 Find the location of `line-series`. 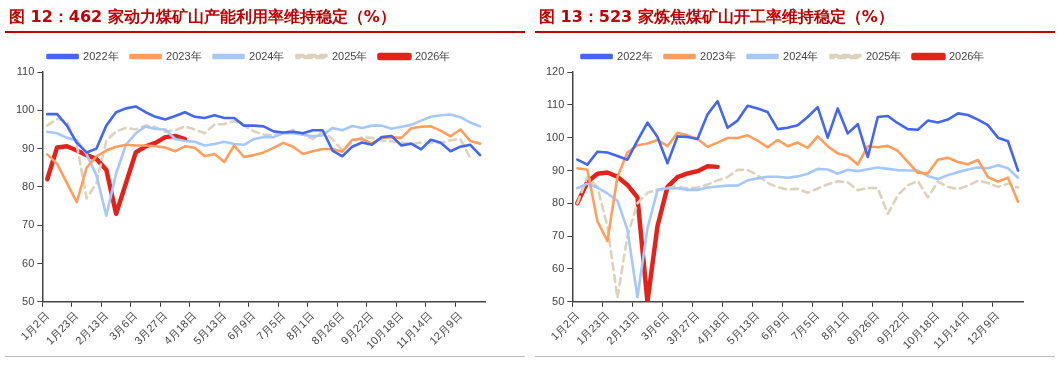

line-series is located at coordinates (258, 158).